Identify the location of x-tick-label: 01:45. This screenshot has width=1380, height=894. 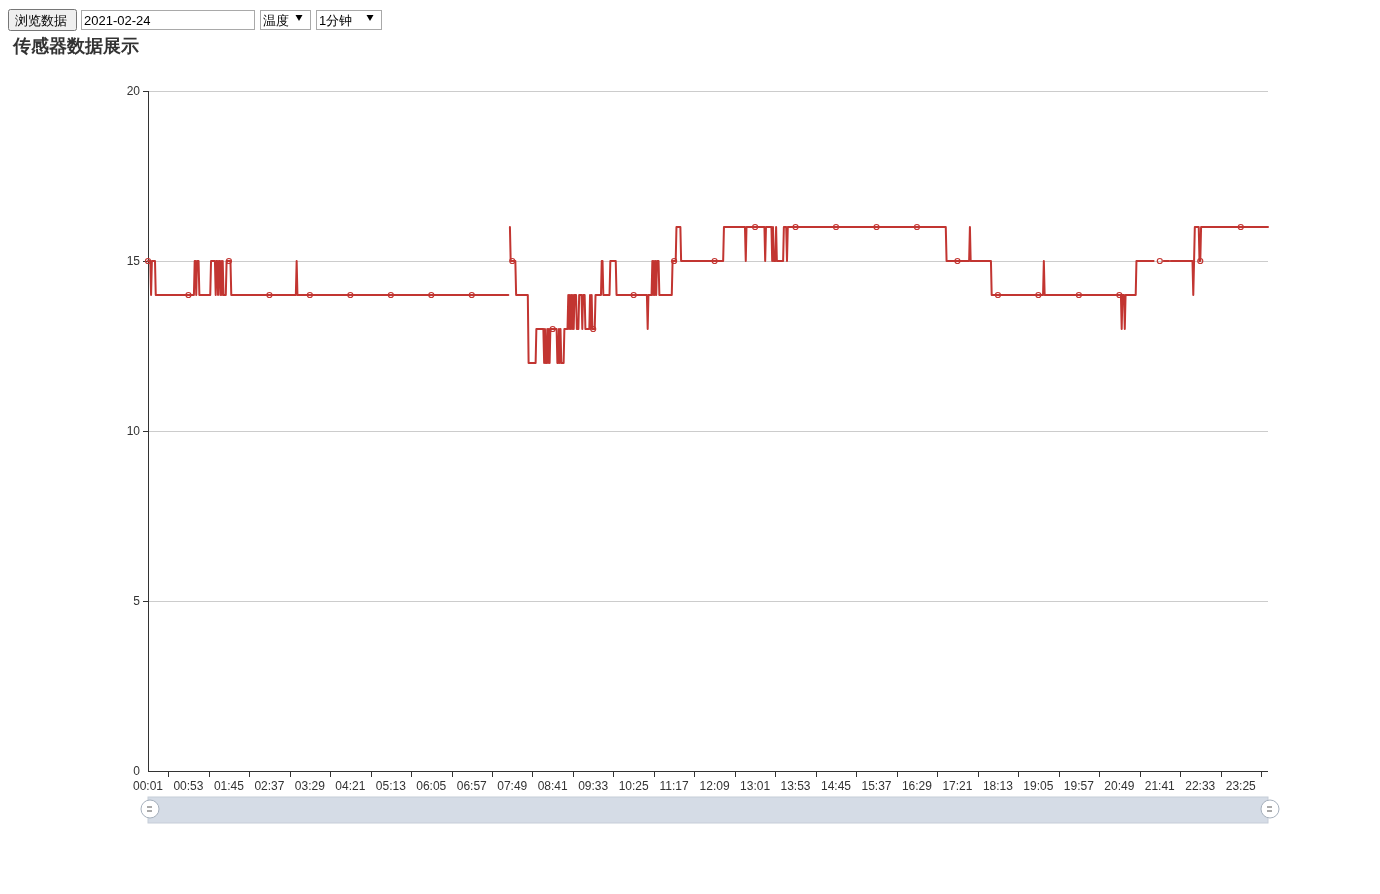
(229, 786).